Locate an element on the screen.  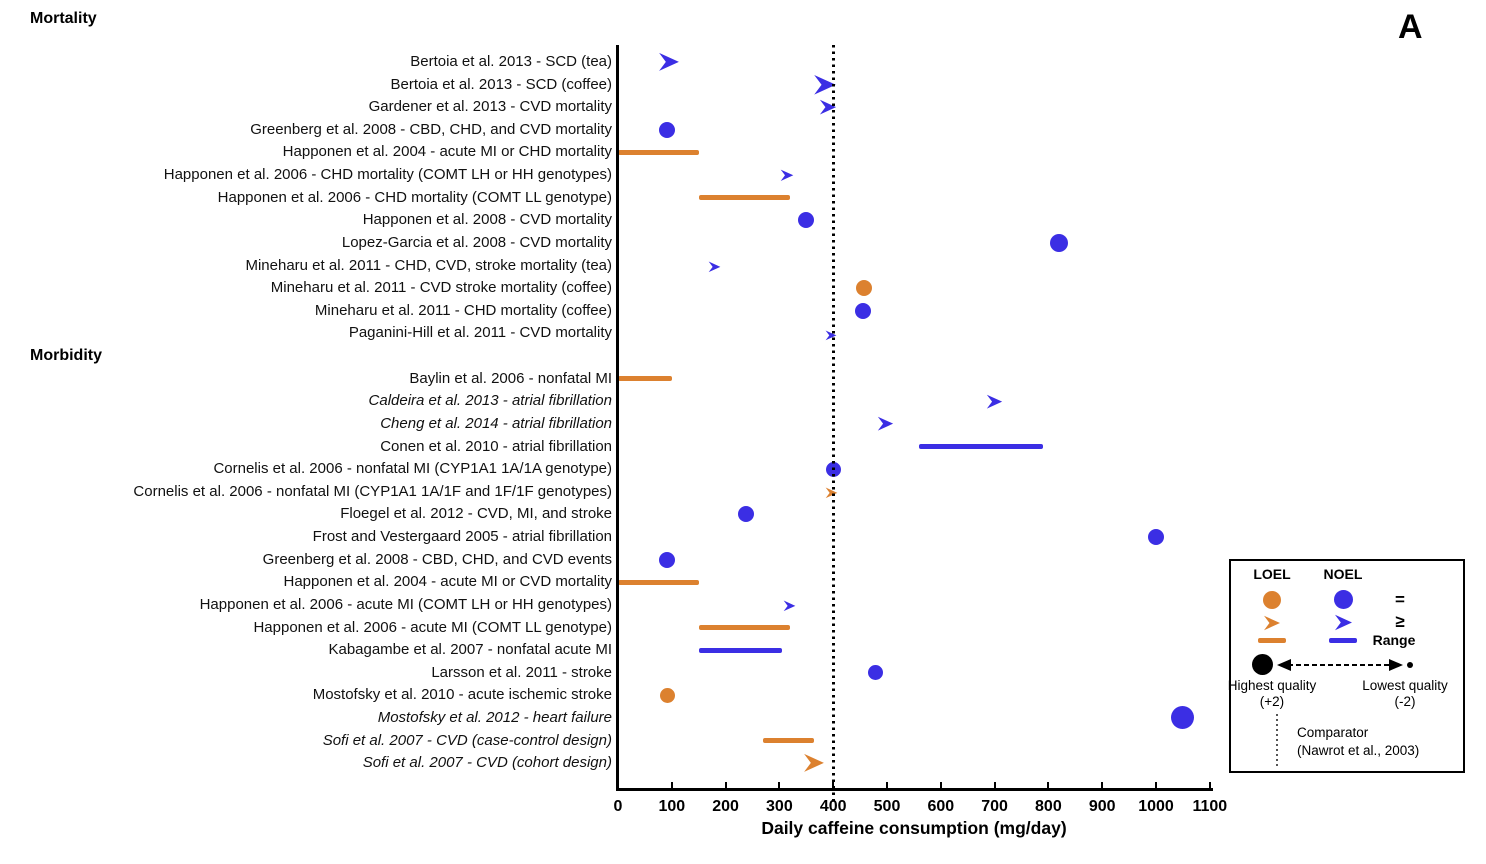
legend-range-label: Range is located at coordinates (1394, 640).